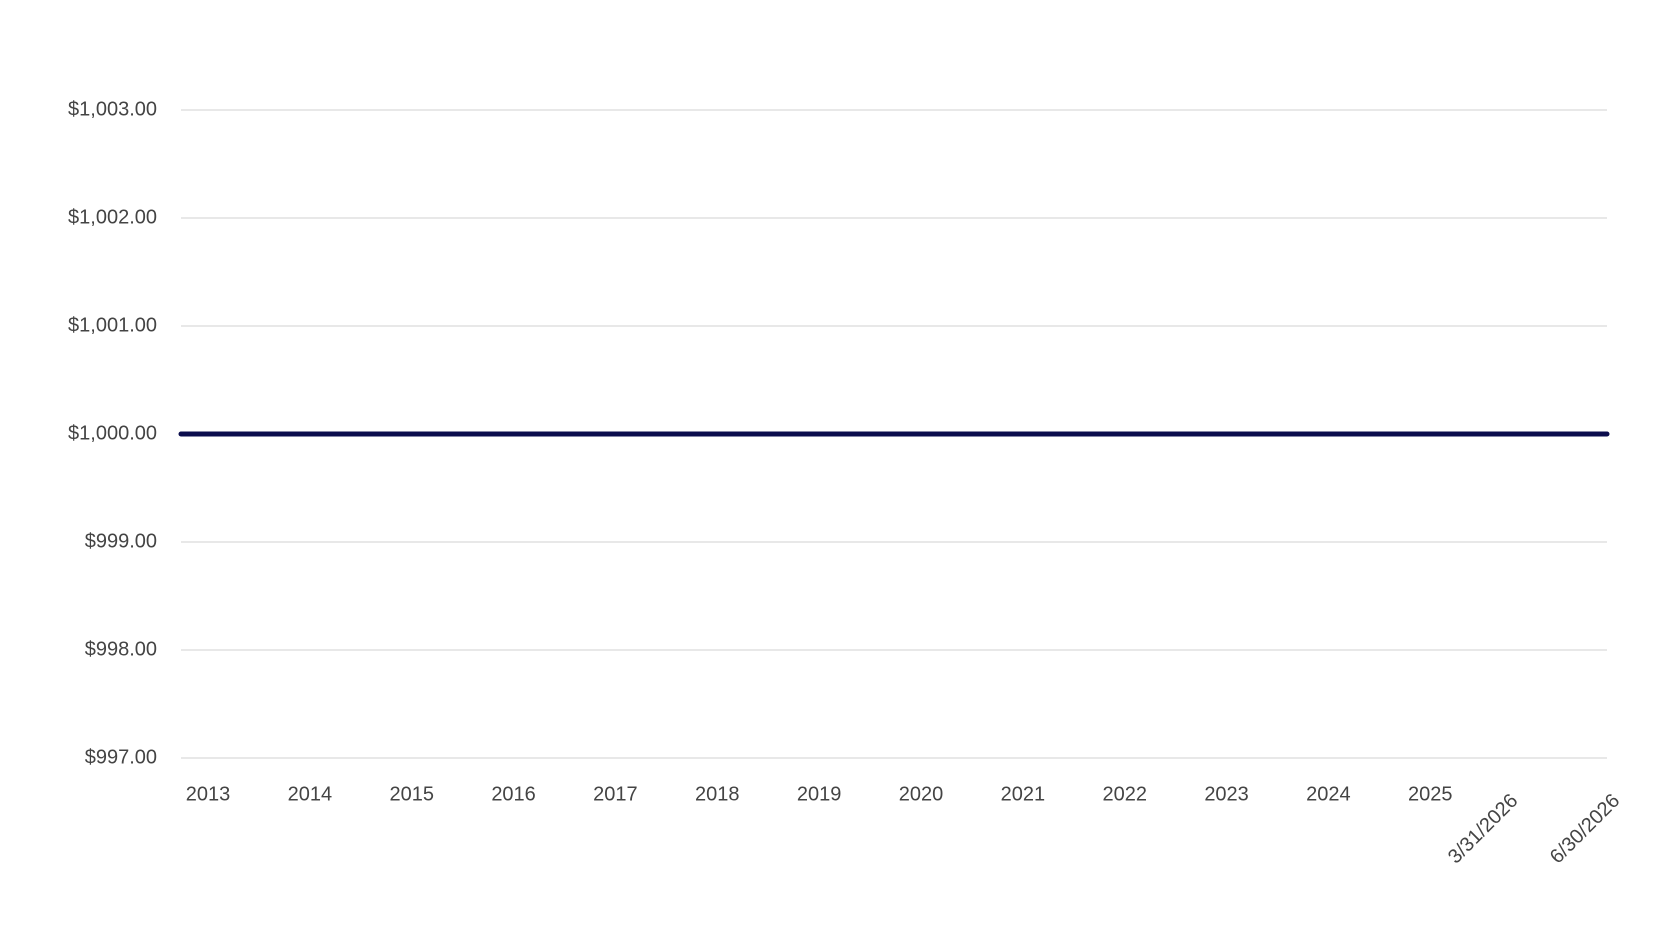 The width and height of the screenshot is (1672, 941). Describe the element at coordinates (1585, 829) in the screenshot. I see `x-tick-label: 6/30/2026` at that location.